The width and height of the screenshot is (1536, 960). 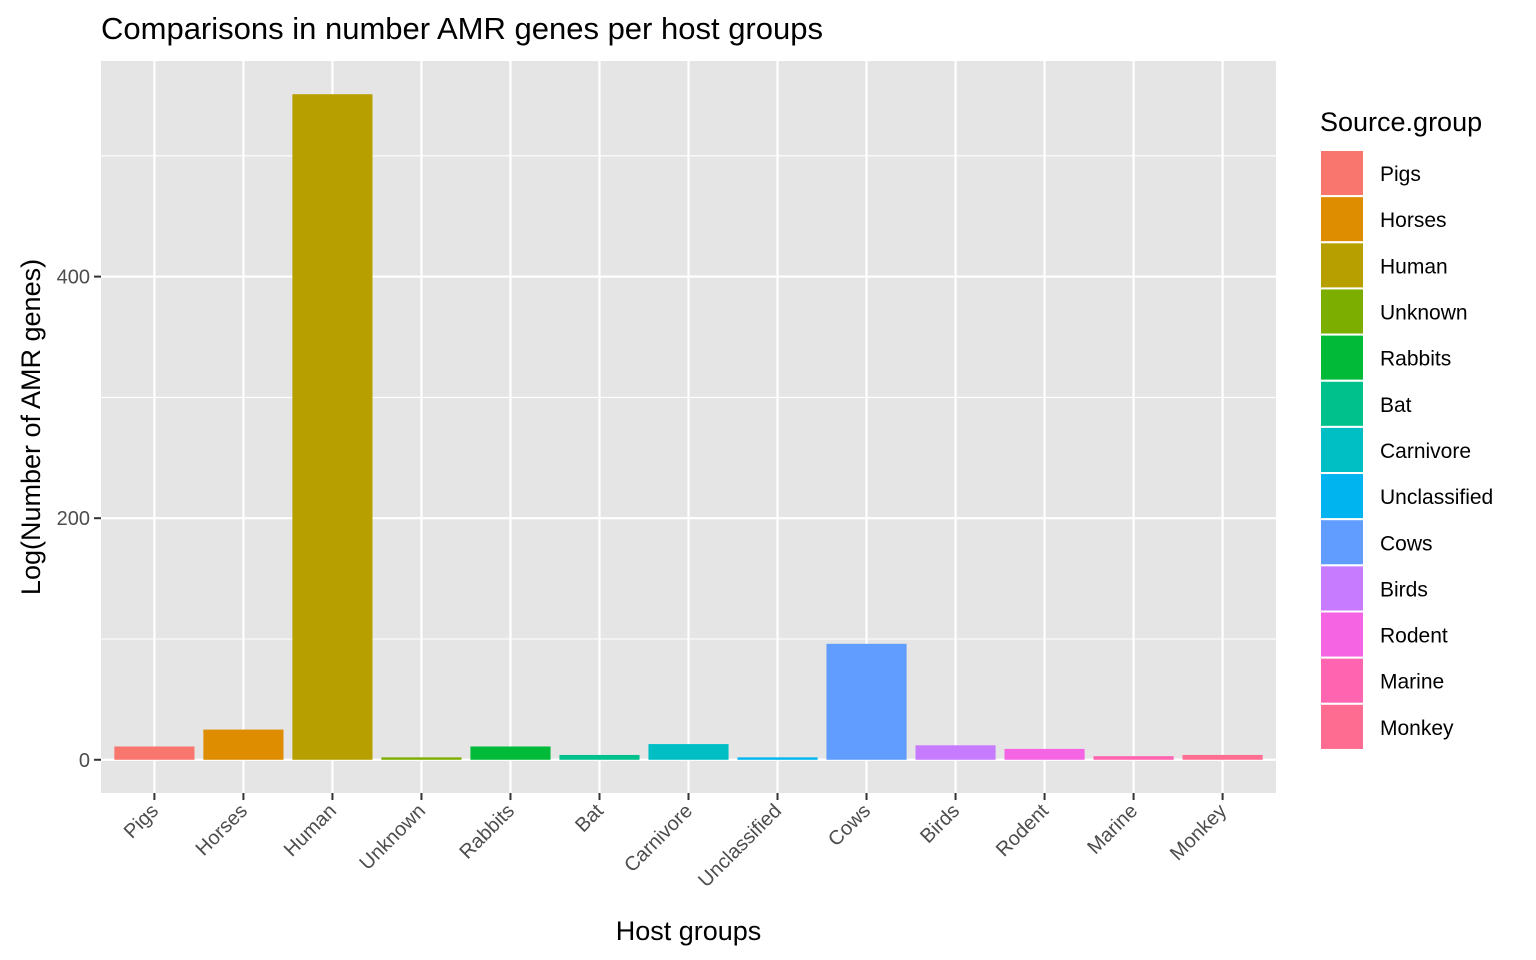 I want to click on x-tick-label: Rodent, so click(x=1022, y=830).